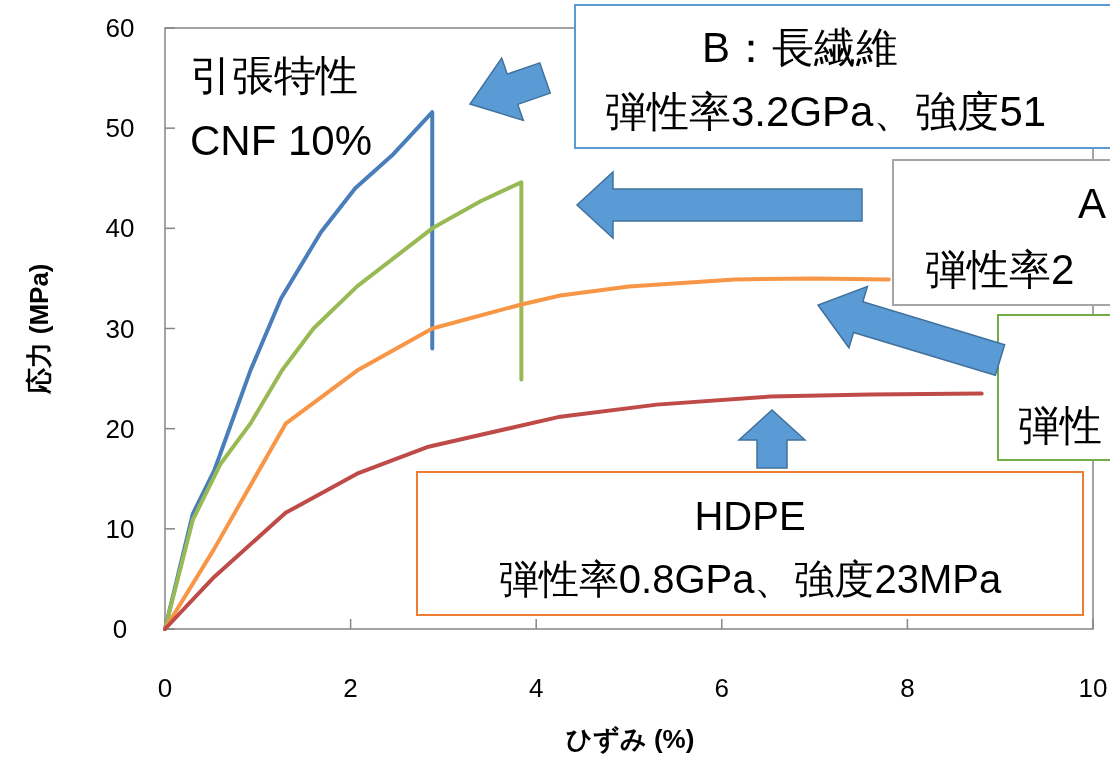 Image resolution: width=1110 pixels, height=759 pixels. What do you see at coordinates (274, 75) in the screenshot?
I see `annotation: 引張特性` at bounding box center [274, 75].